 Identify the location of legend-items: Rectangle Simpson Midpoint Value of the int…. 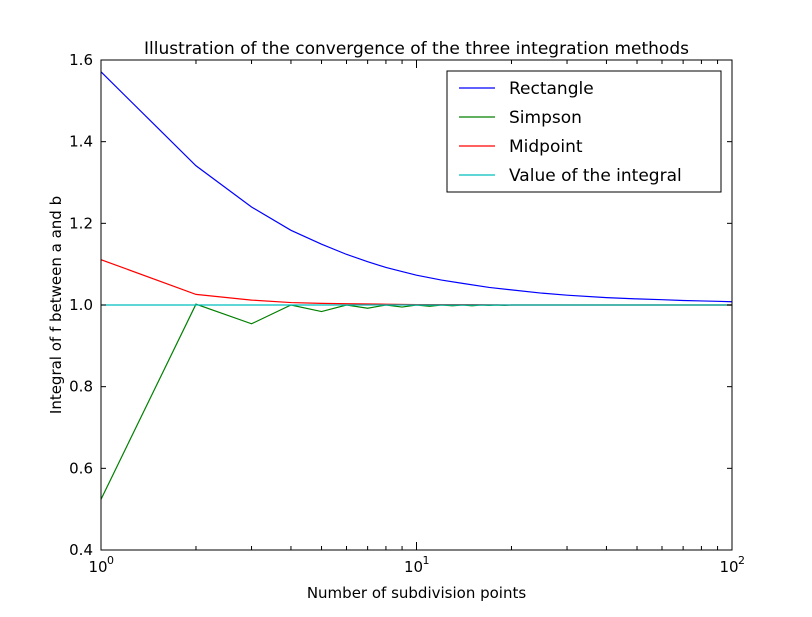
(570, 132).